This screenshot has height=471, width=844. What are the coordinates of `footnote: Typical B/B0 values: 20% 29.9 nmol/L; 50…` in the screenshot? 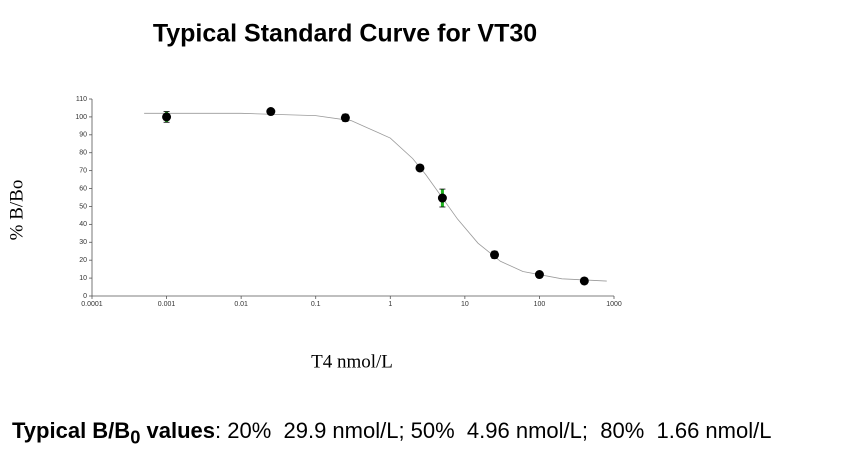 It's located at (391, 433).